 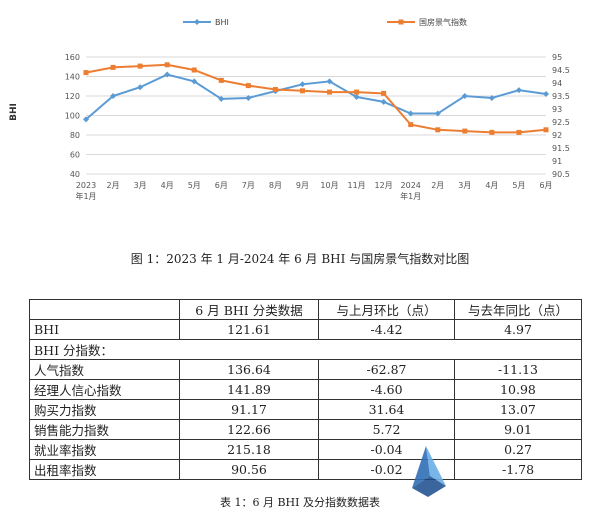 What do you see at coordinates (518, 309) in the screenshot?
I see `header-cell-yoy: 与去年同比（点）` at bounding box center [518, 309].